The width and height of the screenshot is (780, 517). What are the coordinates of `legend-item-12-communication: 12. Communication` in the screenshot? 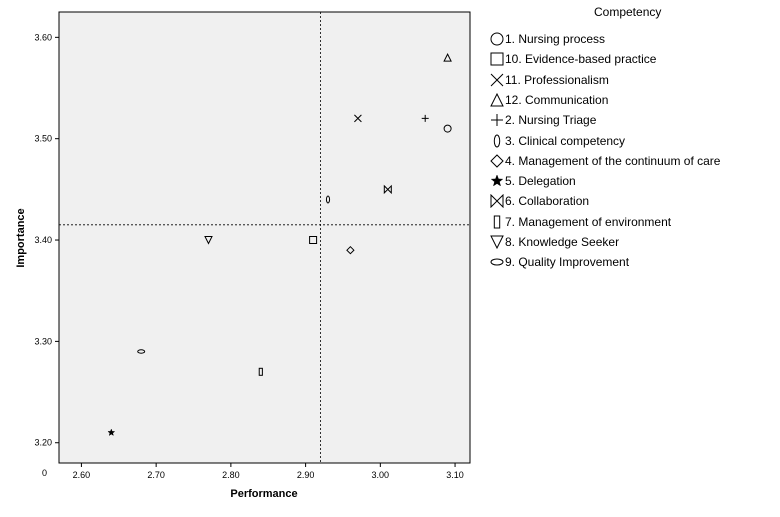 It's located at (549, 100).